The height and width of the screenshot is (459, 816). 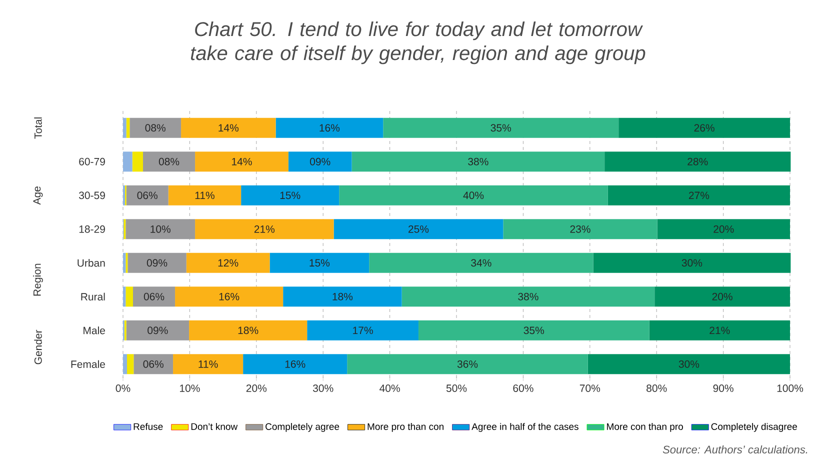 I want to click on x-tick-label: 70%, so click(x=590, y=388).